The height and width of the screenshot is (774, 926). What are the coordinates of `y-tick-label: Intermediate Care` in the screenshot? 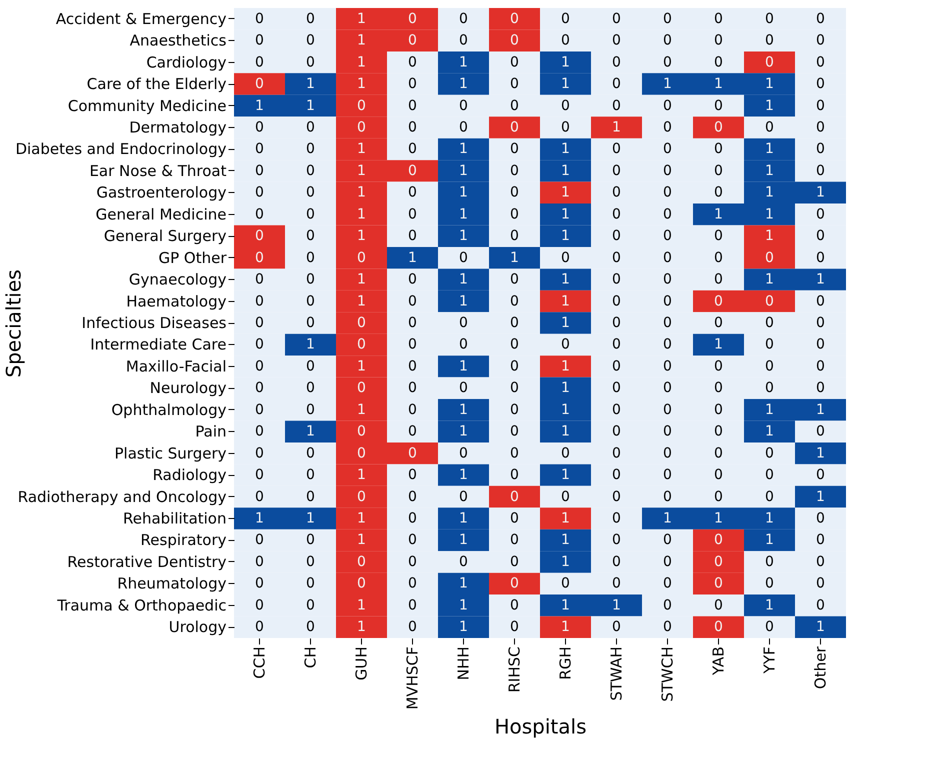 It's located at (158, 345).